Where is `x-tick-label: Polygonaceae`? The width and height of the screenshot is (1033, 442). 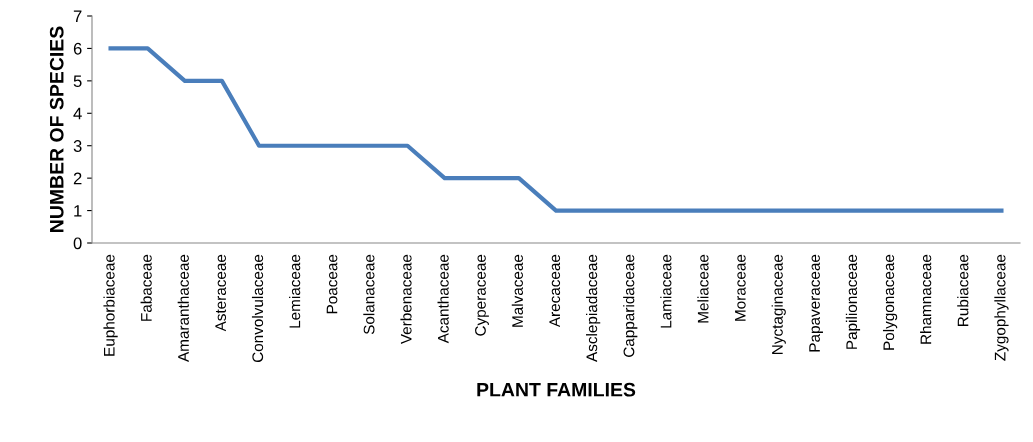 x-tick-label: Polygonaceae is located at coordinates (890, 302).